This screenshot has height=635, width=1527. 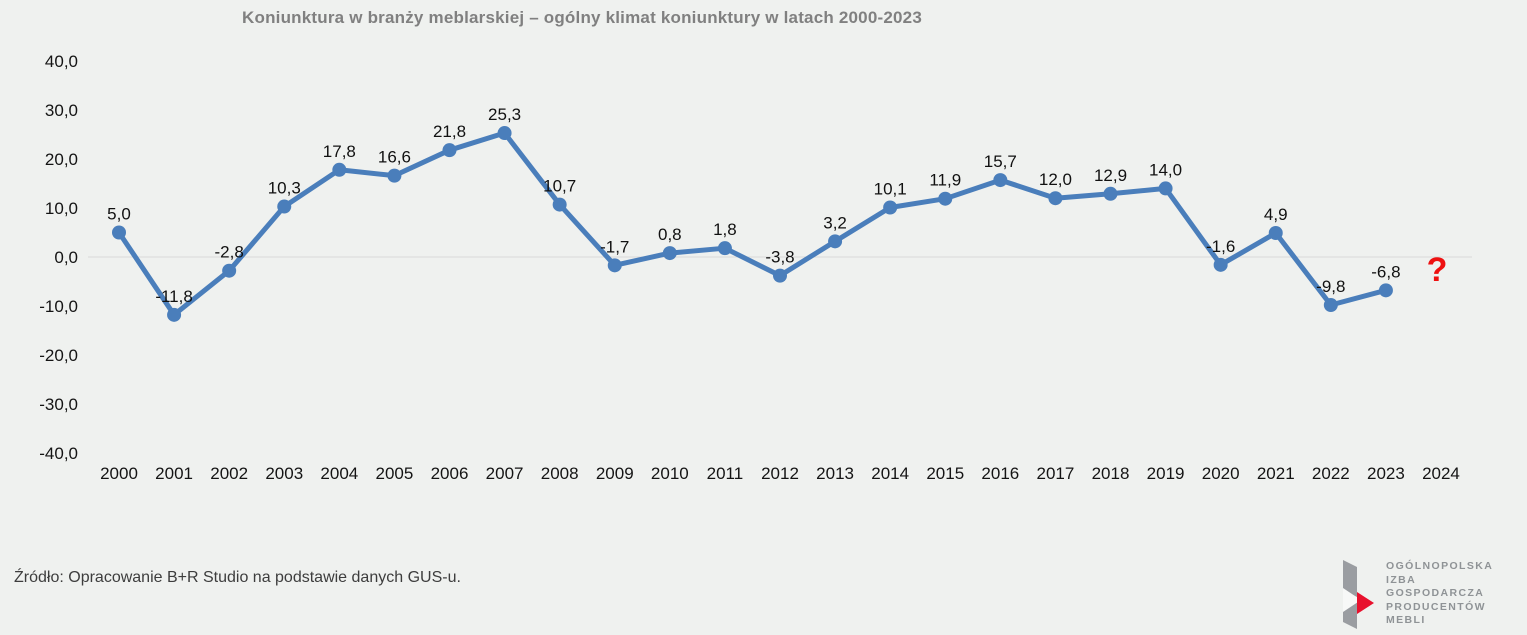 I want to click on logo-line: GOSPODARCZA, so click(x=1435, y=593).